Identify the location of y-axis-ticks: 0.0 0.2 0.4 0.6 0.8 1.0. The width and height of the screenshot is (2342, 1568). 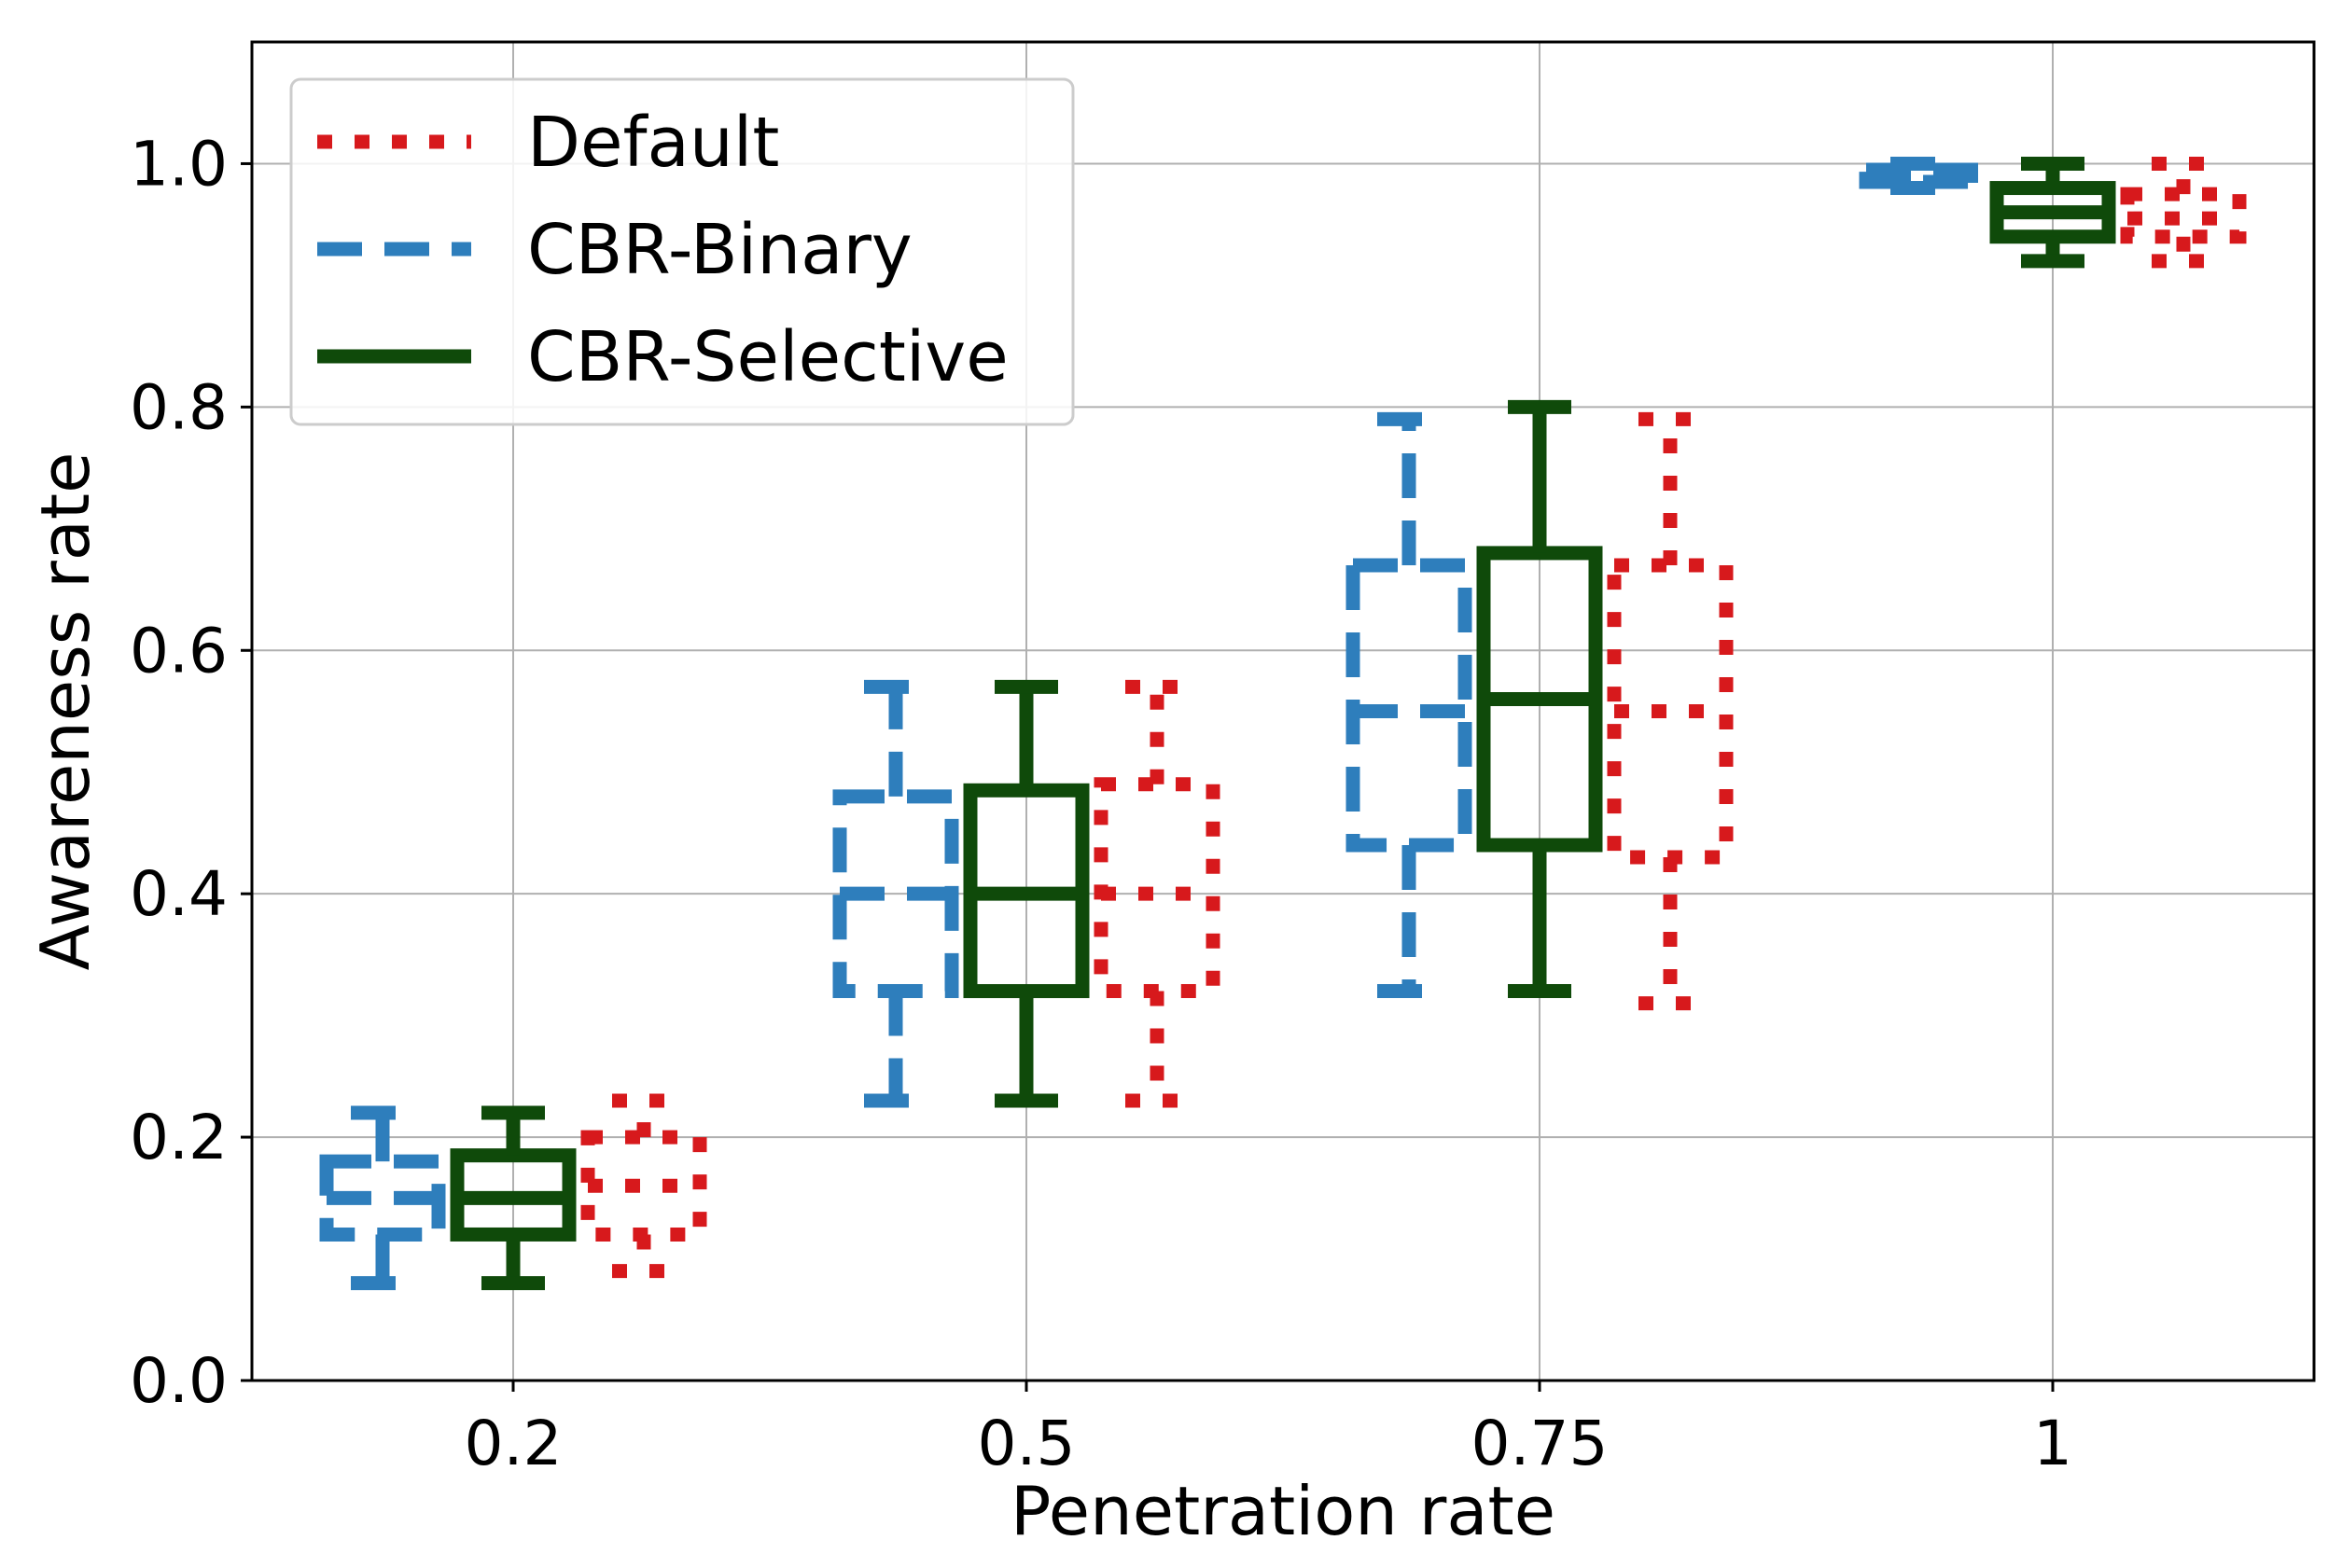
(191, 772).